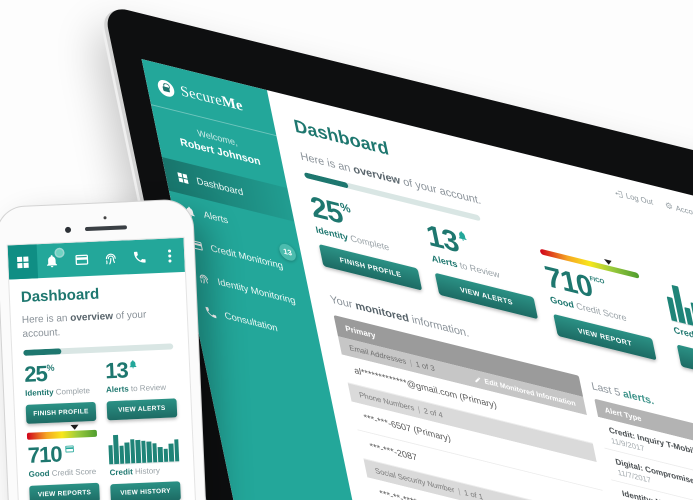  Describe the element at coordinates (653, 213) in the screenshot. I see `topbar: Log Out ⚙ Account Settings ? Help` at that location.